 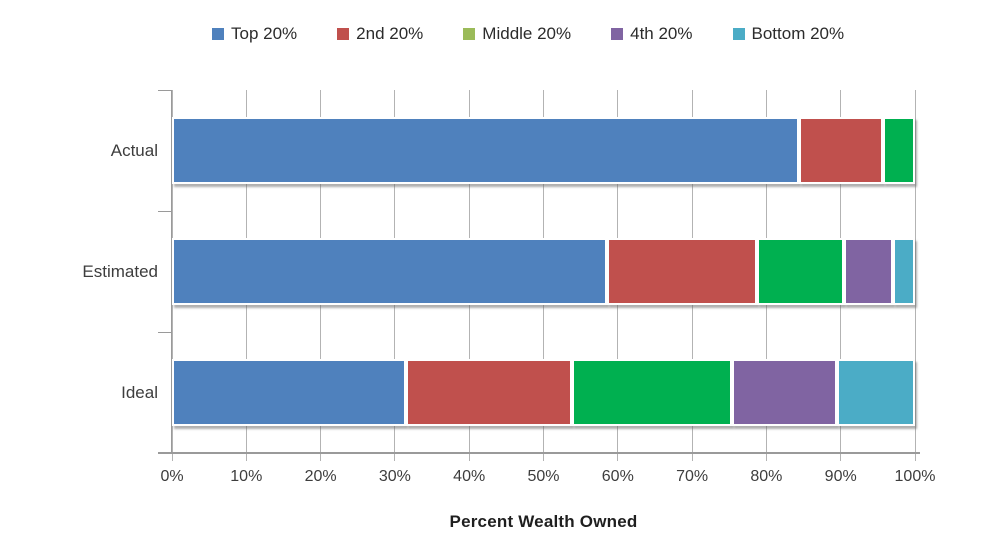 I want to click on legend-item-2nd-20: 2nd 20%, so click(x=380, y=34).